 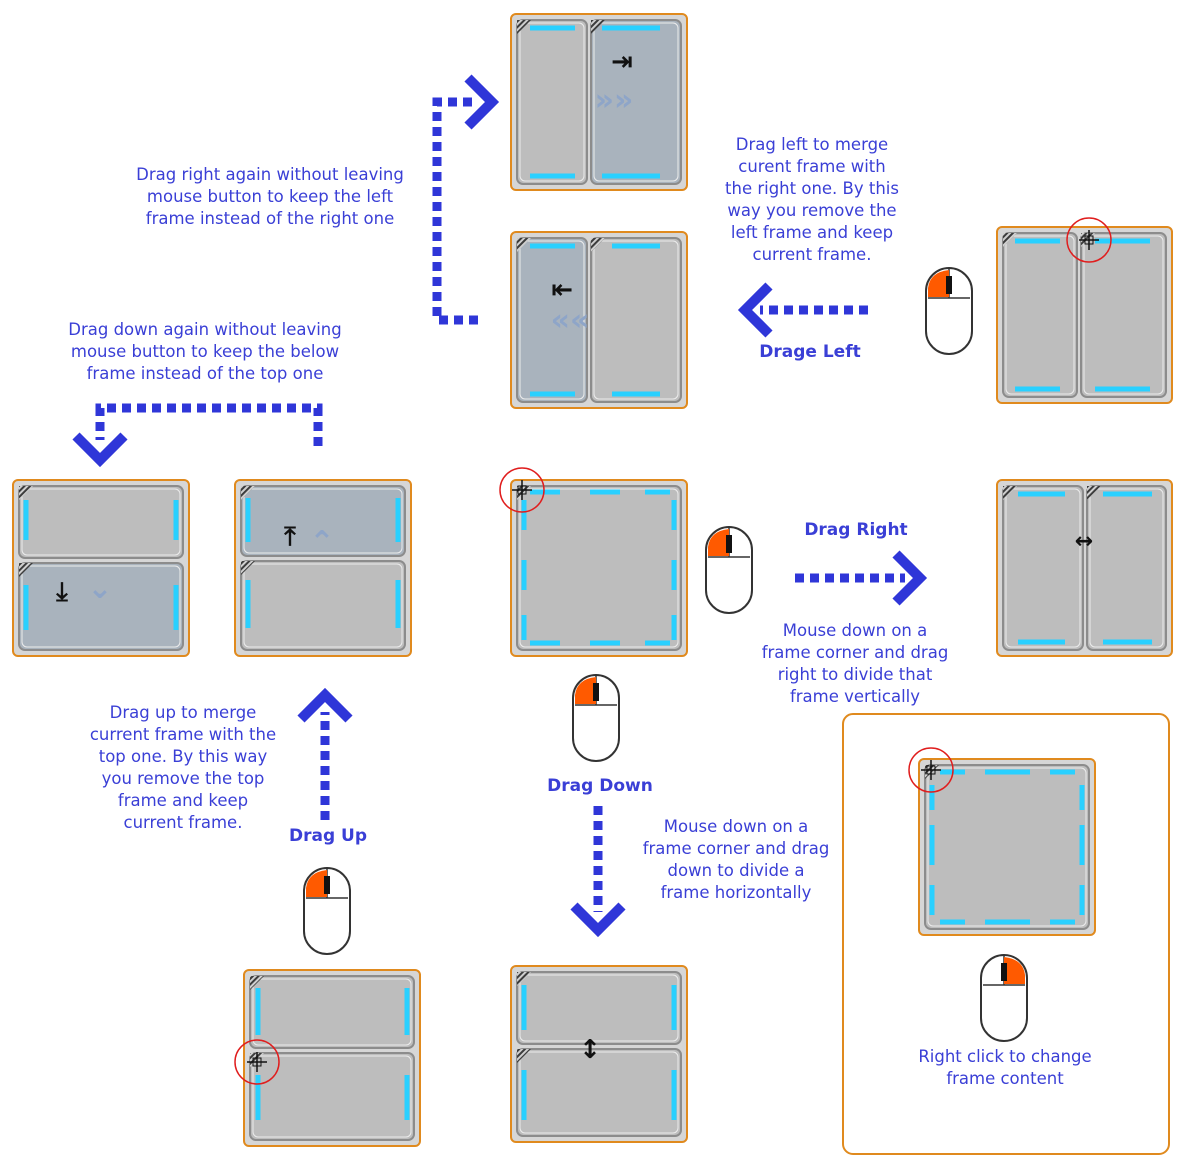 I want to click on arrow-drag-right-again-head, so click(x=482, y=102).